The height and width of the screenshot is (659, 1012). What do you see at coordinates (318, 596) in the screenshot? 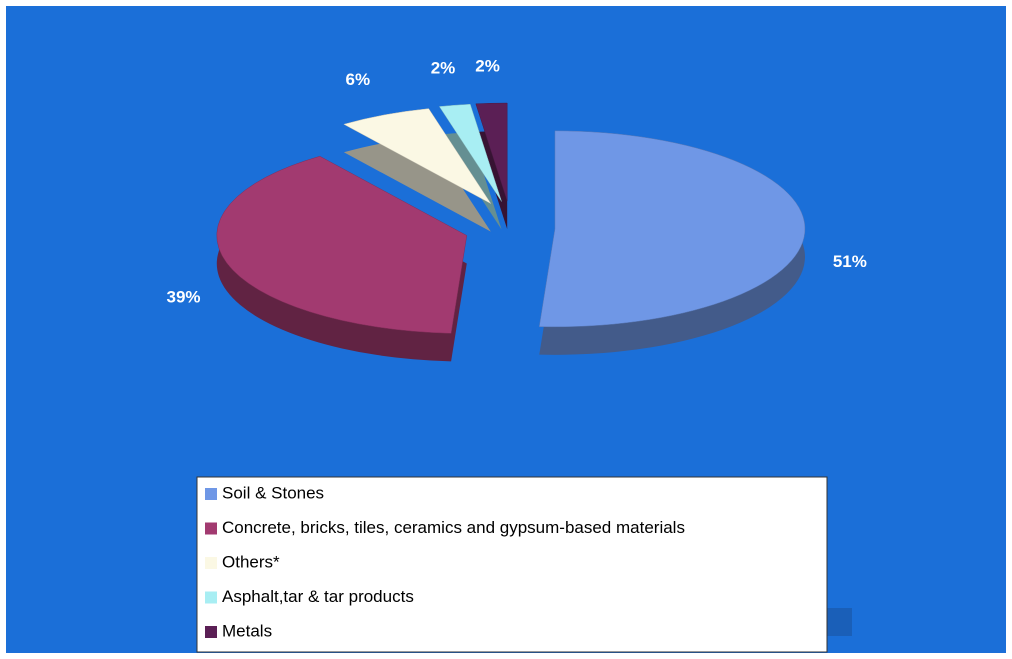
I see `legend-label: Asphalt,tar & tar products` at bounding box center [318, 596].